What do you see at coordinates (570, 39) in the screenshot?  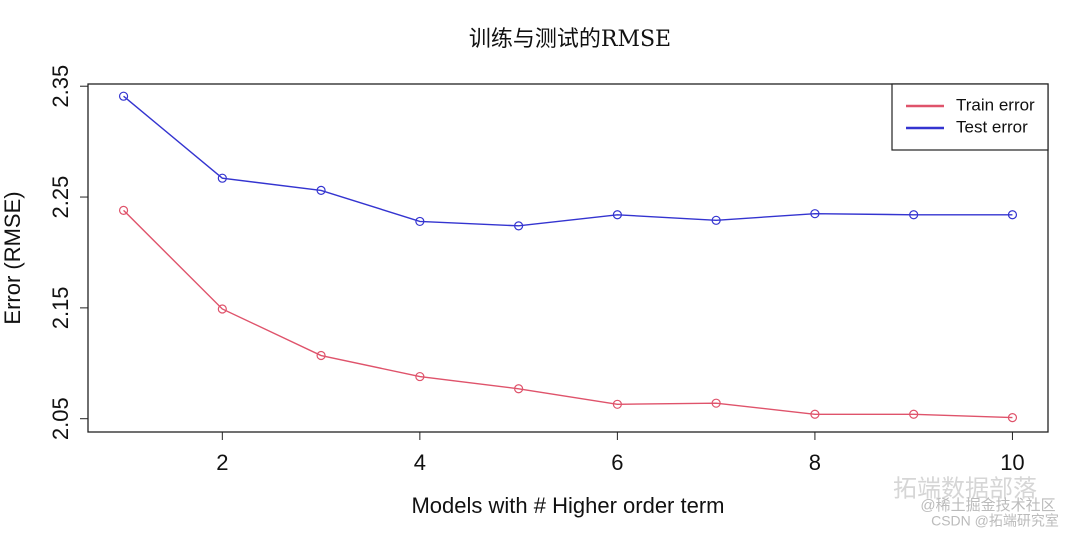 I see `chart-title: 训练与测试的RMSE` at bounding box center [570, 39].